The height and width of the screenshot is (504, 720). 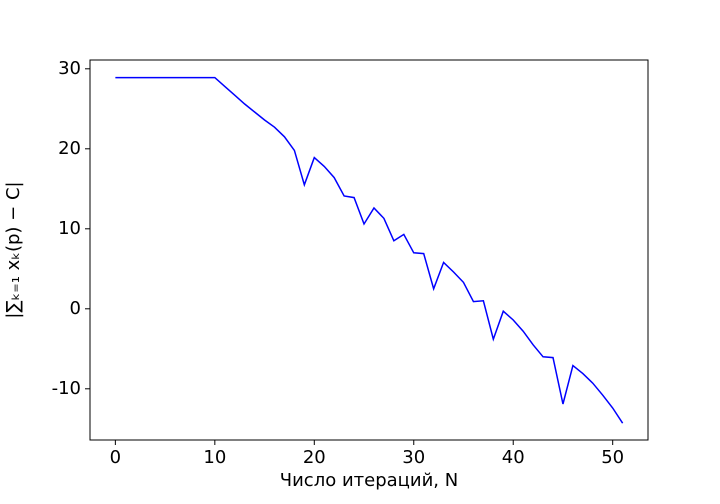 What do you see at coordinates (413, 457) in the screenshot?
I see `x-tick-label: 30` at bounding box center [413, 457].